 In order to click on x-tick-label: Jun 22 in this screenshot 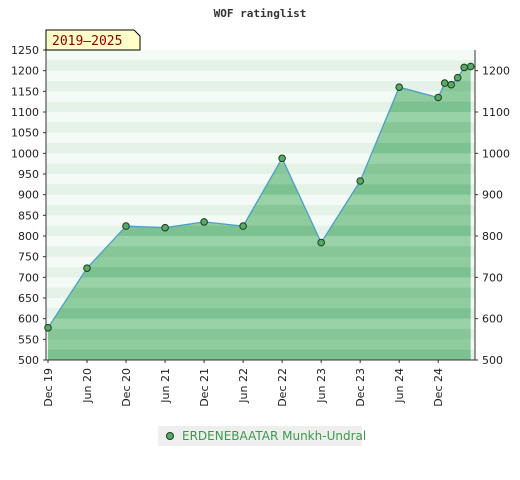, I will do `click(243, 386)`.